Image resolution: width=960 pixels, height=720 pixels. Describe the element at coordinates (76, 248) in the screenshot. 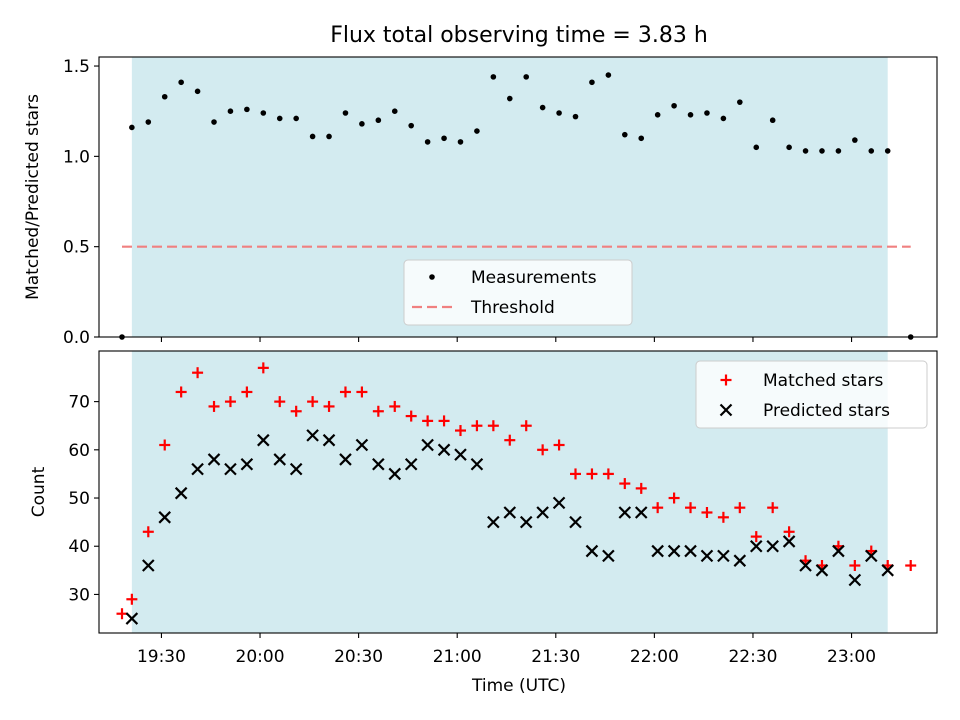

I see `y-tick-label: 0.5` at that location.